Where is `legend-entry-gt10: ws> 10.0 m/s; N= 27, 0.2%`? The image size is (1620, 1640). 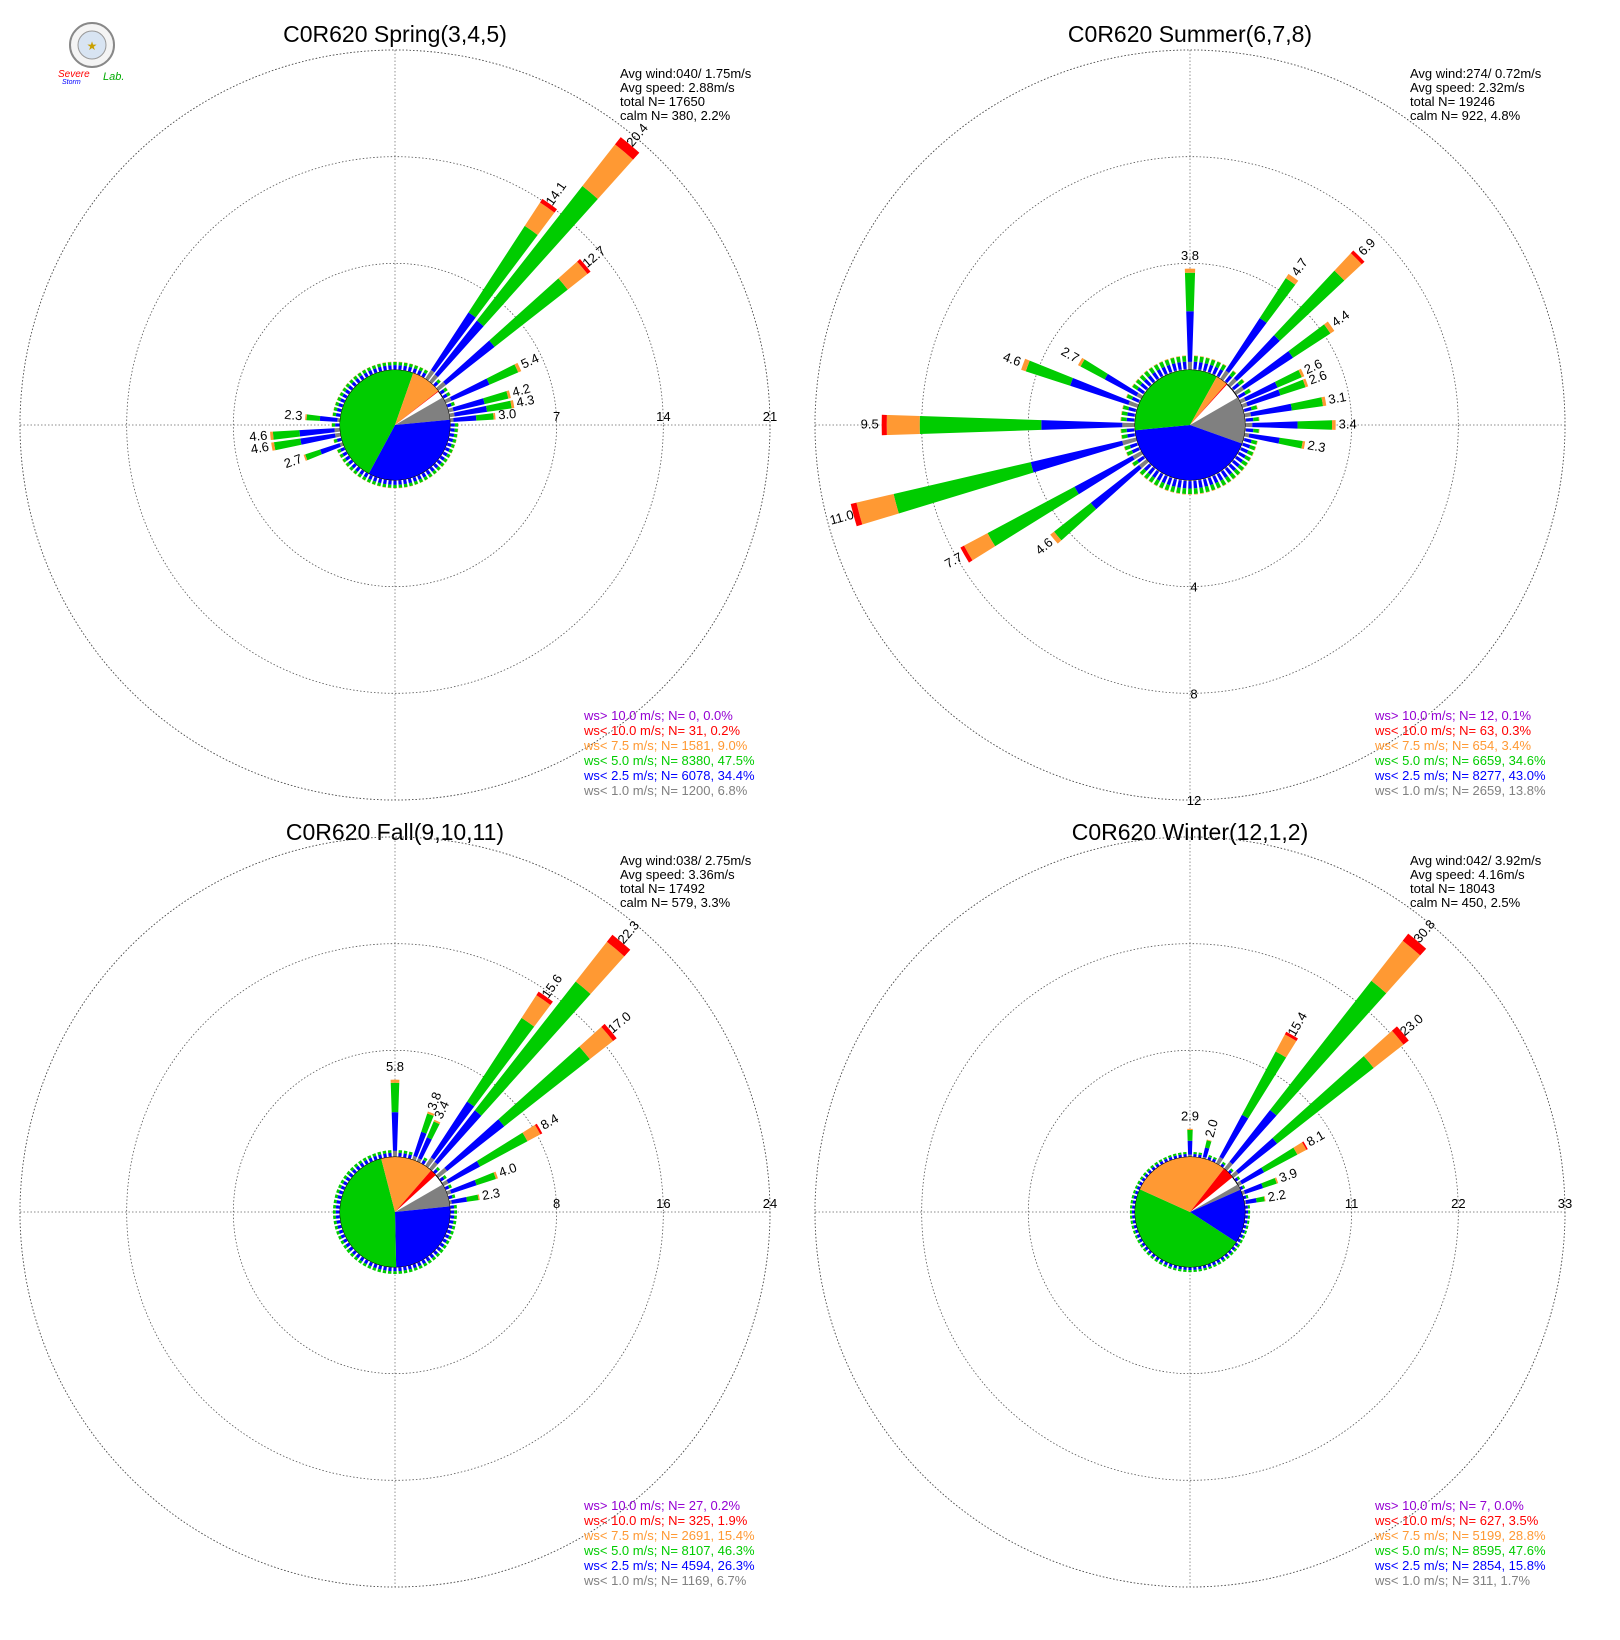 legend-entry-gt10: ws> 10.0 m/s; N= 27, 0.2% is located at coordinates (662, 1505).